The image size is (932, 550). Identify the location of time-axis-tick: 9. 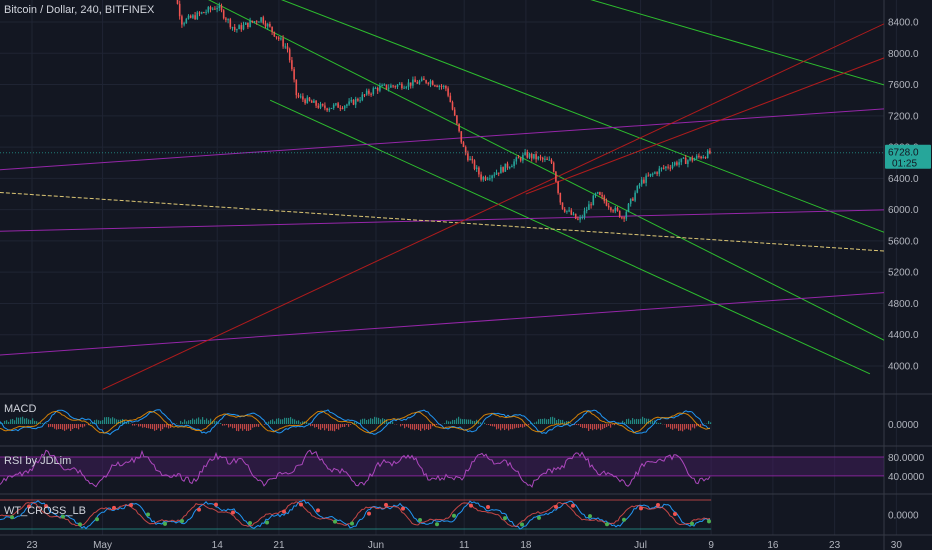
(711, 545).